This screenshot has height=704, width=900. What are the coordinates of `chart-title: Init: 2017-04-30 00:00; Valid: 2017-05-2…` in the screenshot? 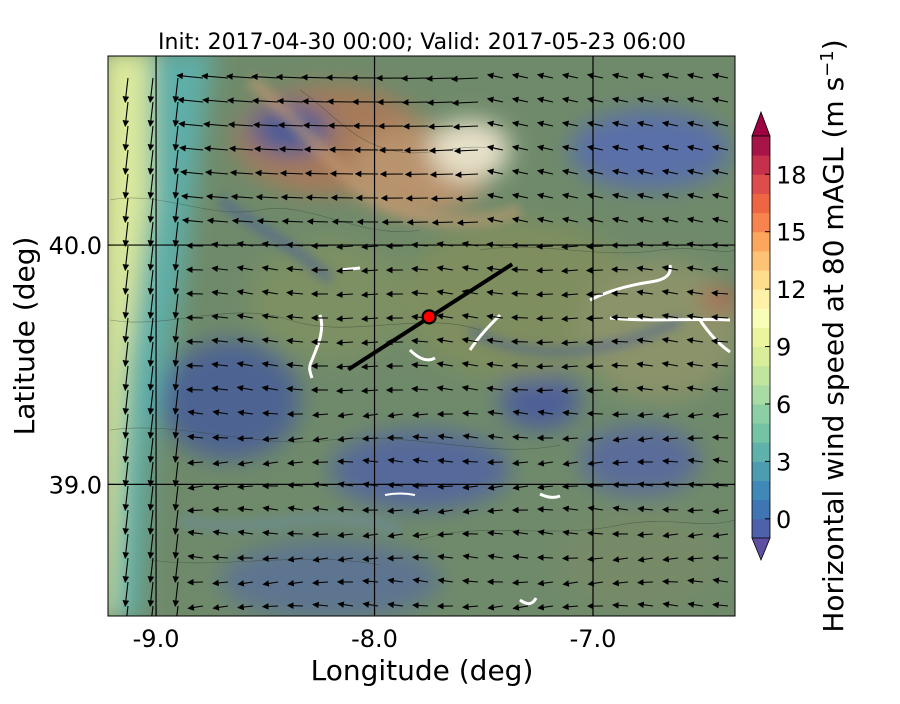 It's located at (422, 42).